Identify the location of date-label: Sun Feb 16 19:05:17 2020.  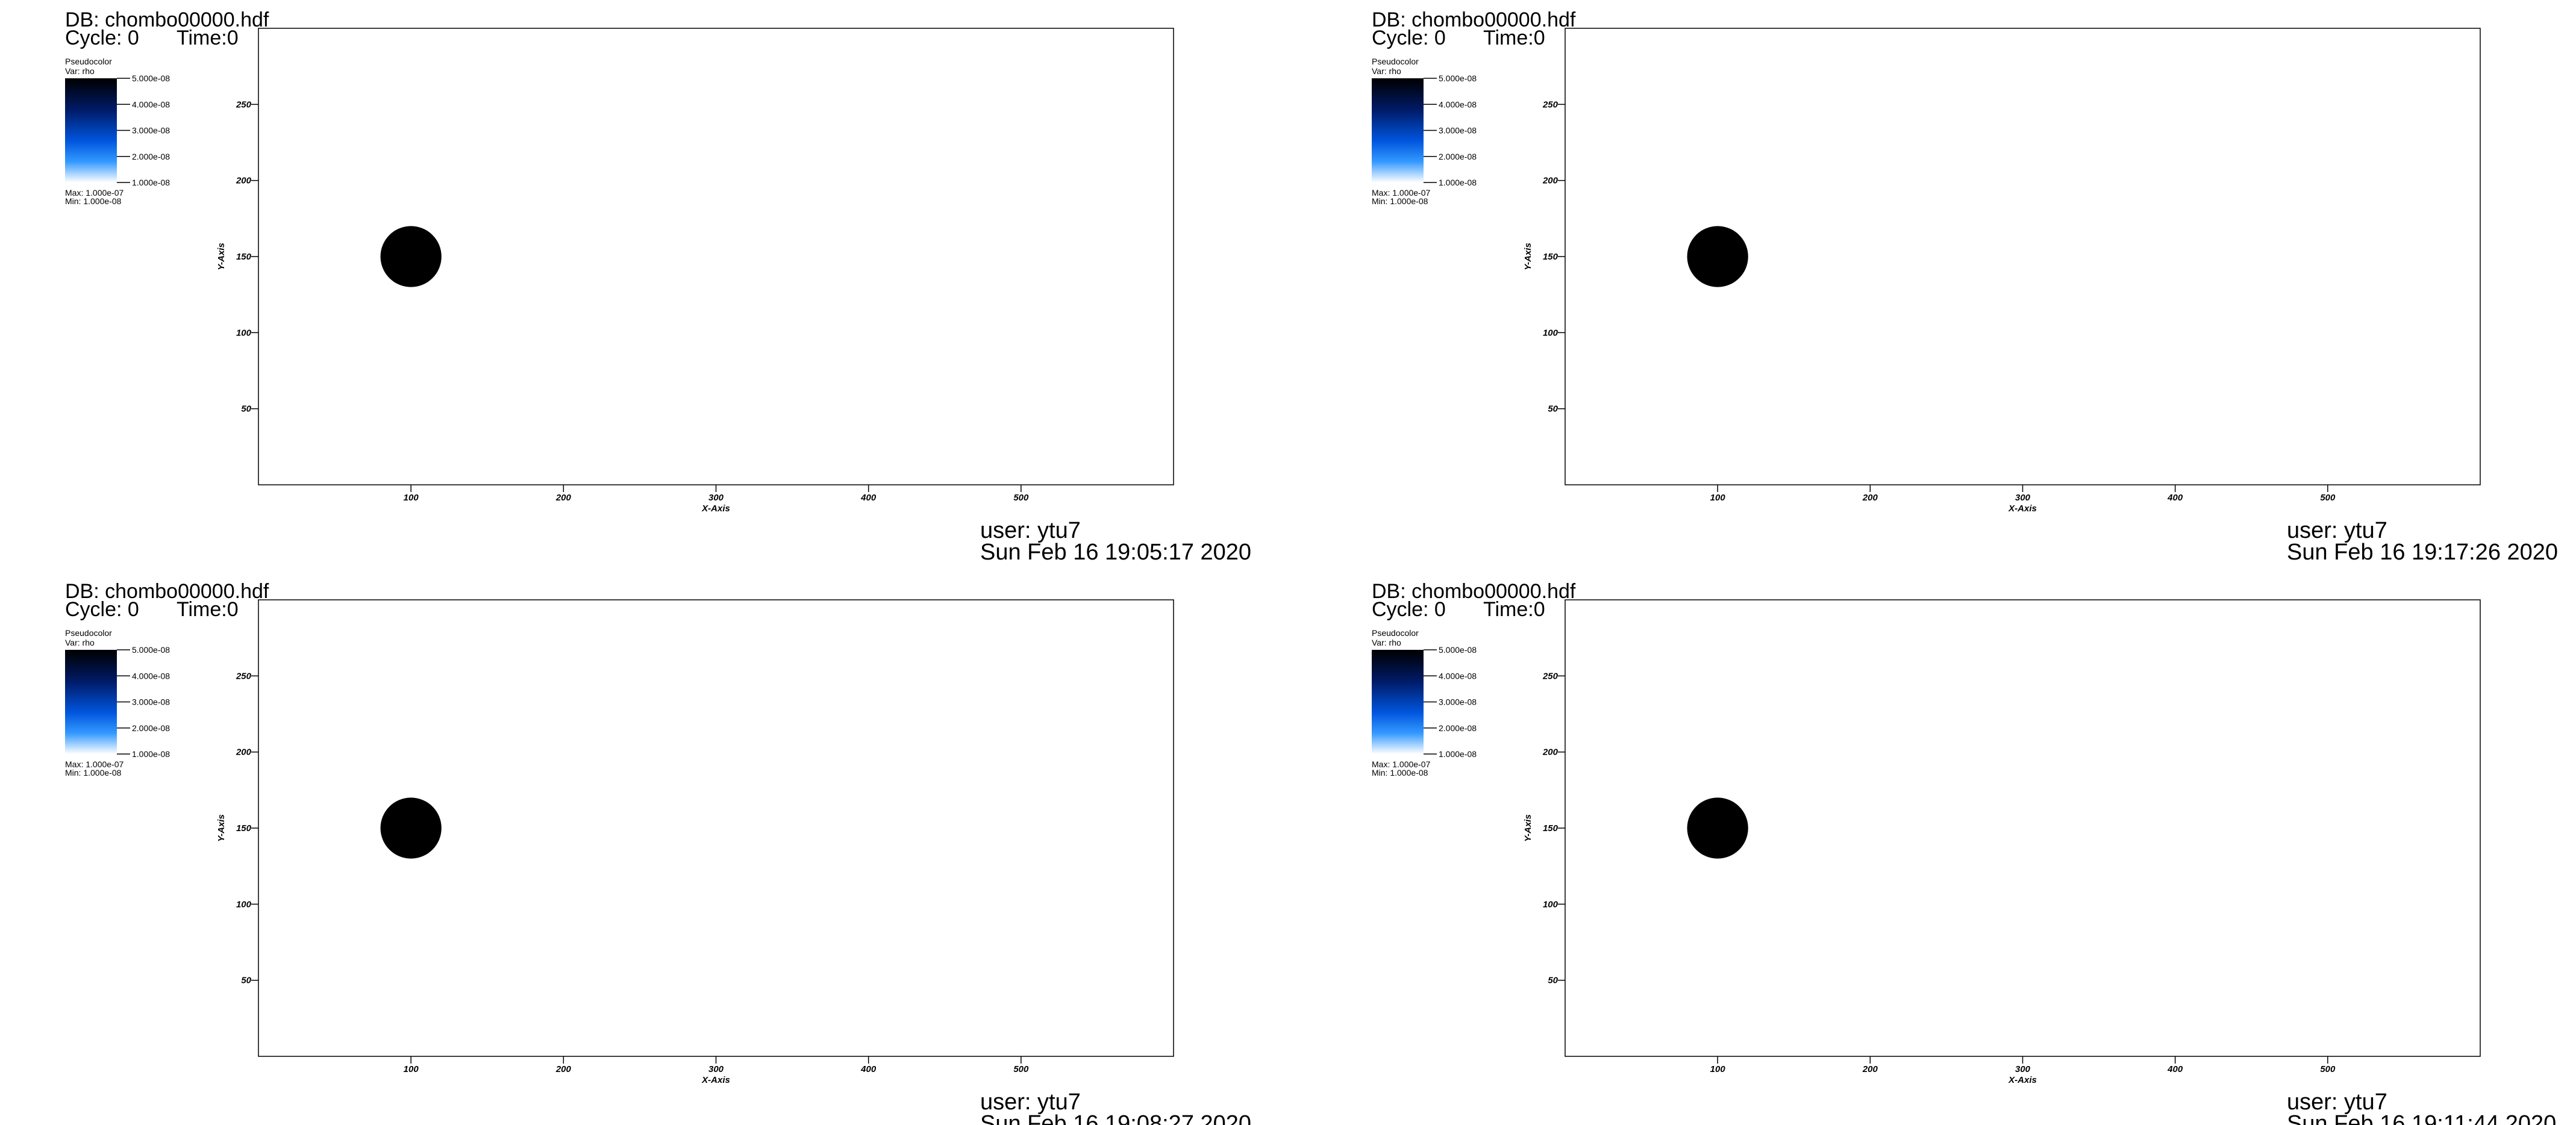
(1116, 552).